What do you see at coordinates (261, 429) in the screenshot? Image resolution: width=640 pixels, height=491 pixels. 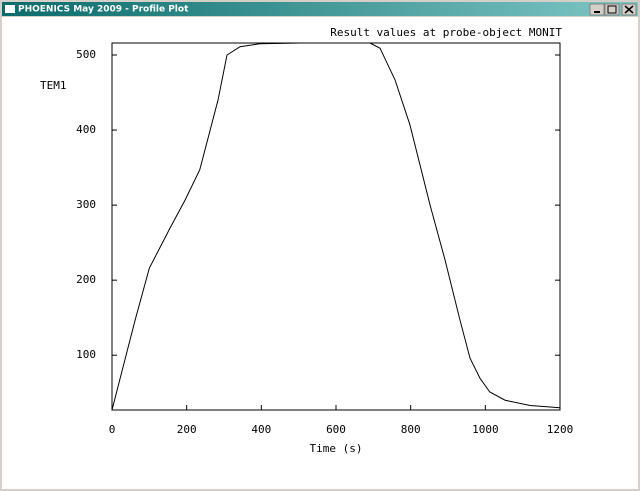 I see `x-tick-label: 400` at bounding box center [261, 429].